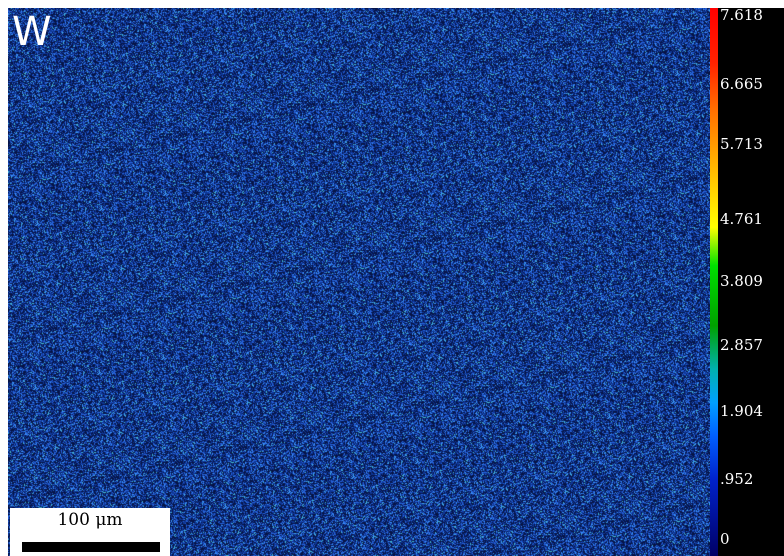  I want to click on colorbar-tick-5: 2.857, so click(741, 345).